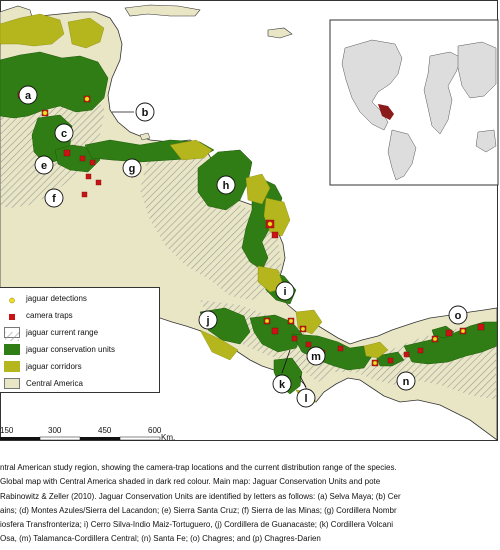 This screenshot has width=500, height=550. Describe the element at coordinates (54, 383) in the screenshot. I see `legend-label: Central America` at that location.